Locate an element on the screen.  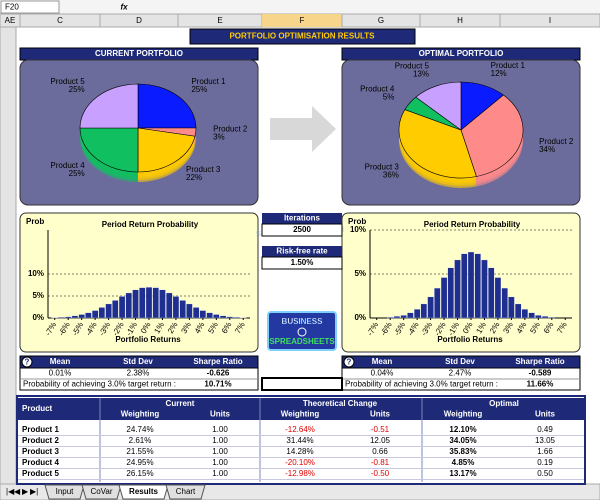
histogram-title: Period Return Probability is located at coordinates (472, 224).